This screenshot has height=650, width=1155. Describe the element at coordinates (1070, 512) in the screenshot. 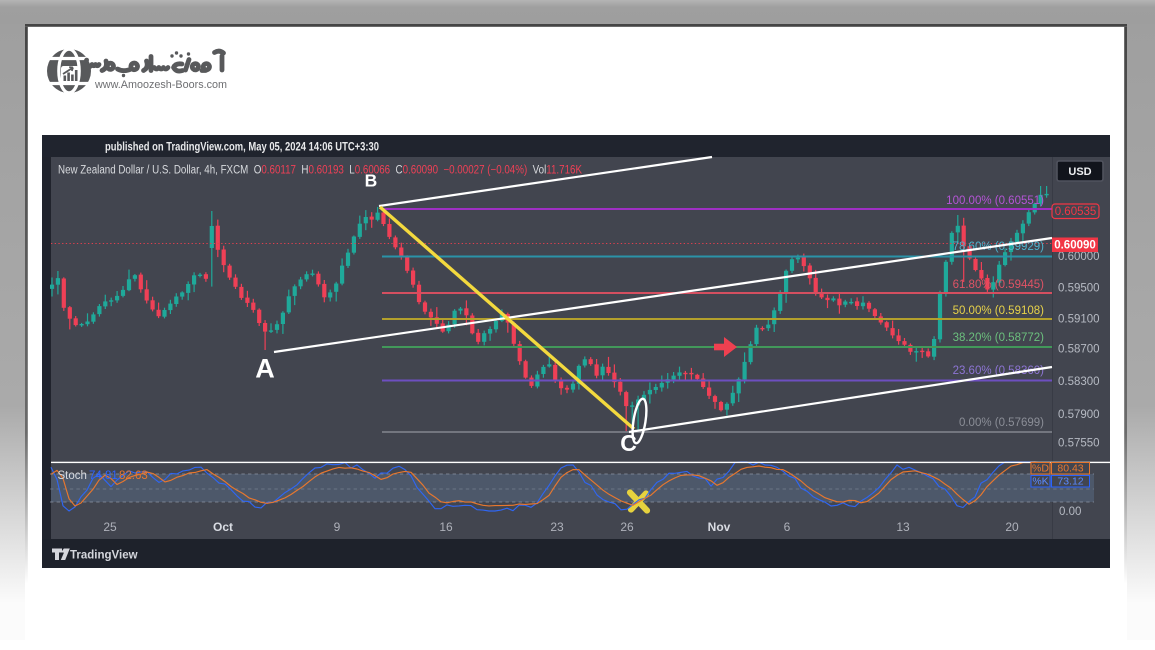

I see `svg-text: 0.00` at that location.